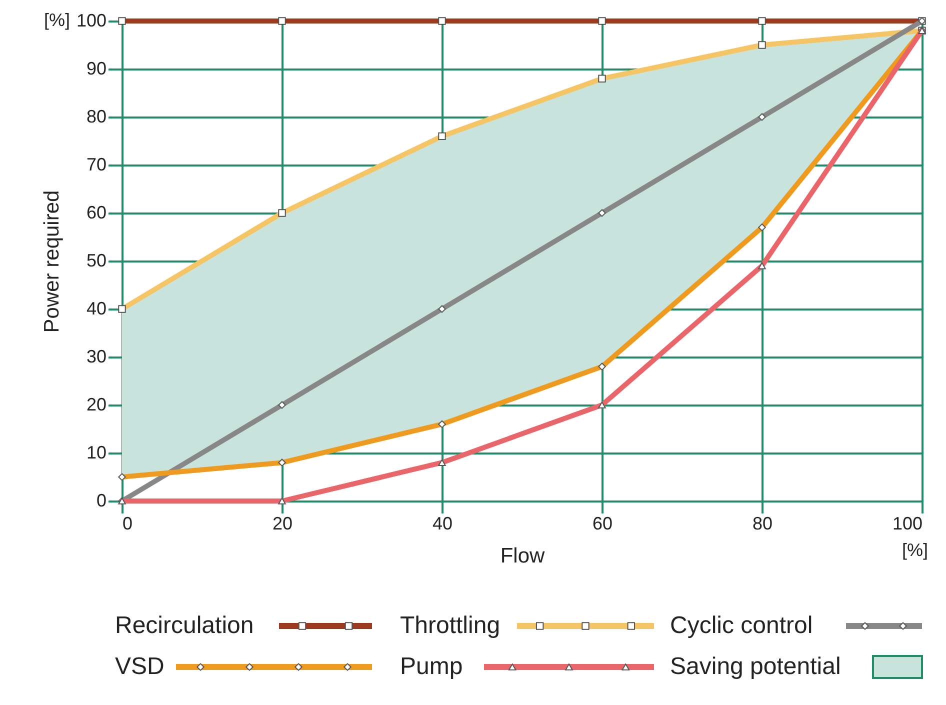  What do you see at coordinates (52, 261) in the screenshot?
I see `y-axis-title: Power required` at bounding box center [52, 261].